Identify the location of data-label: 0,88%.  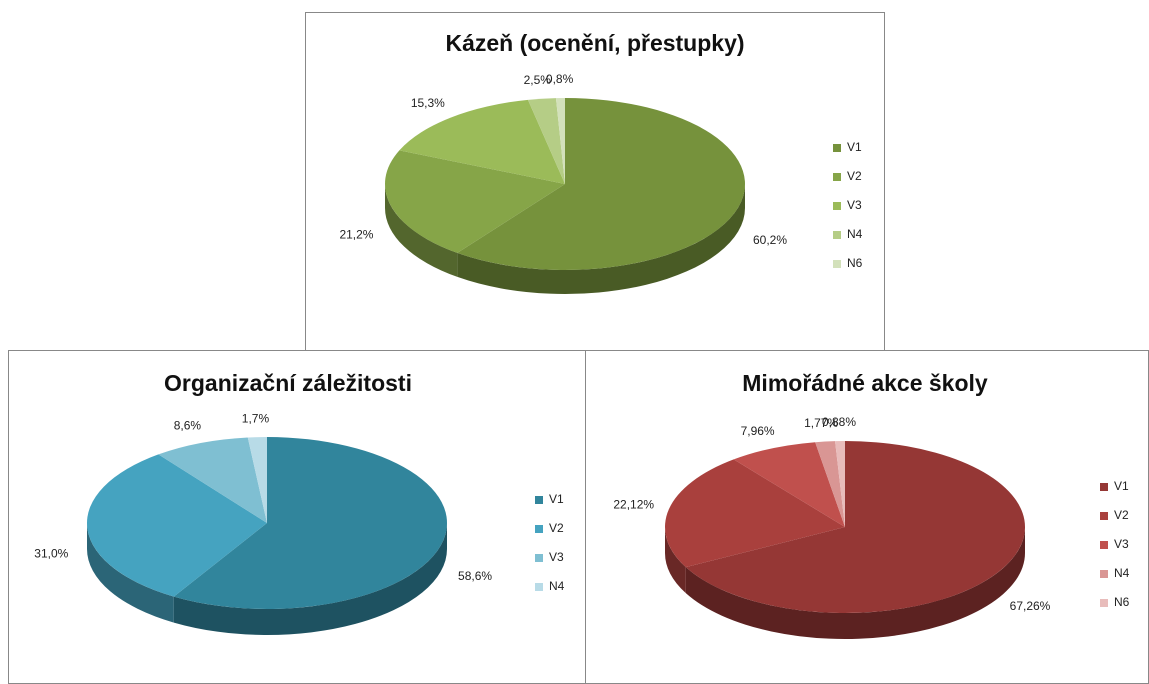
(839, 422).